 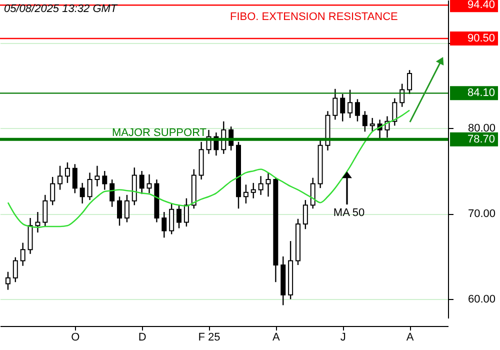 What do you see at coordinates (481, 6) in the screenshot?
I see `ref-line-label: 94.40` at bounding box center [481, 6].